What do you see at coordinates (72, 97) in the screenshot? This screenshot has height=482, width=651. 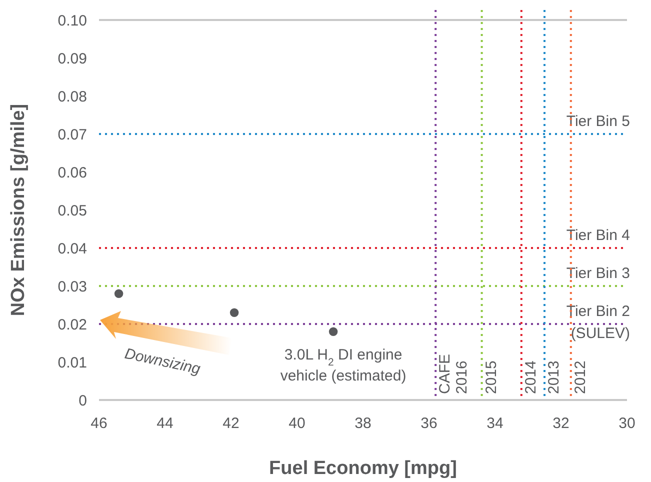 I see `y-tick-label: 0.08` at bounding box center [72, 97].